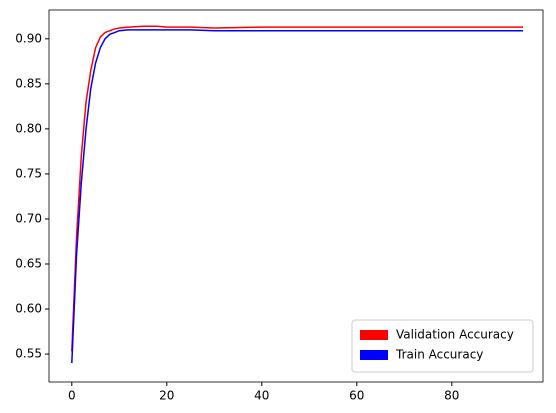 The image size is (556, 413). Describe the element at coordinates (28, 354) in the screenshot. I see `y-tick-label: 0.55` at that location.